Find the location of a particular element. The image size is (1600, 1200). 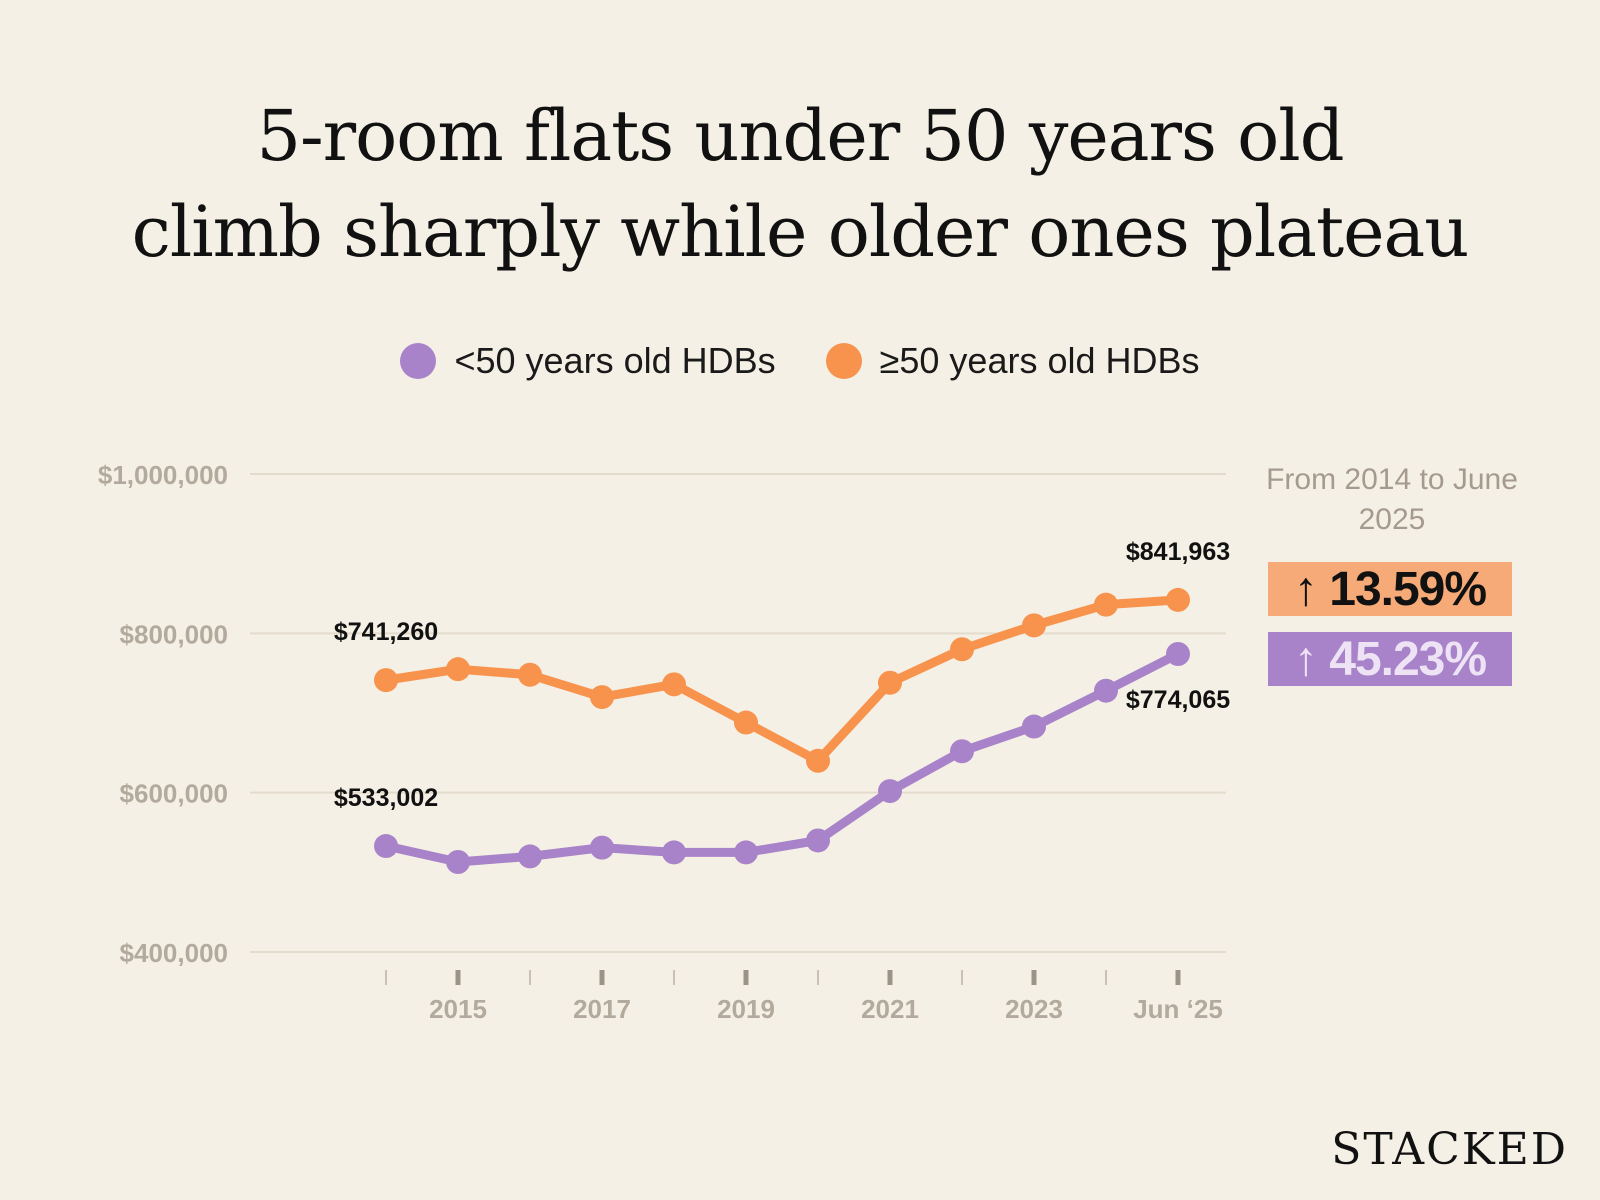

x-tick-label: 2021 is located at coordinates (890, 1009).